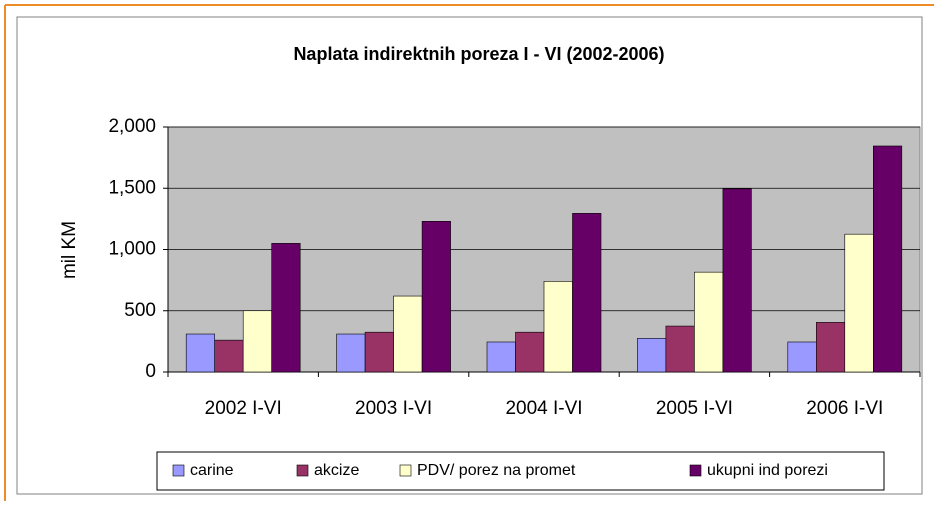 The height and width of the screenshot is (506, 939). I want to click on y-tick-label: 0, so click(150, 371).